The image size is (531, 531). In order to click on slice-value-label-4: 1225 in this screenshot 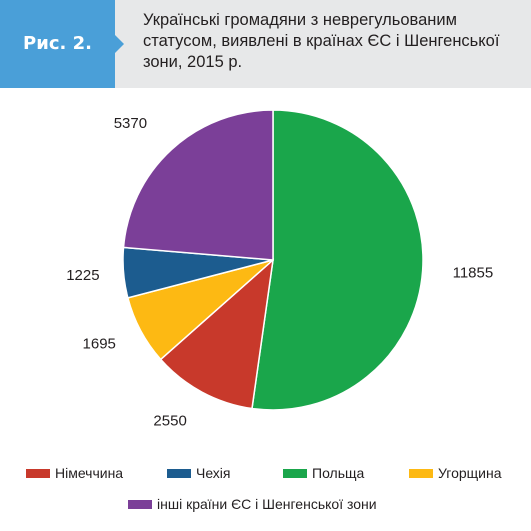, I will do `click(82, 275)`.